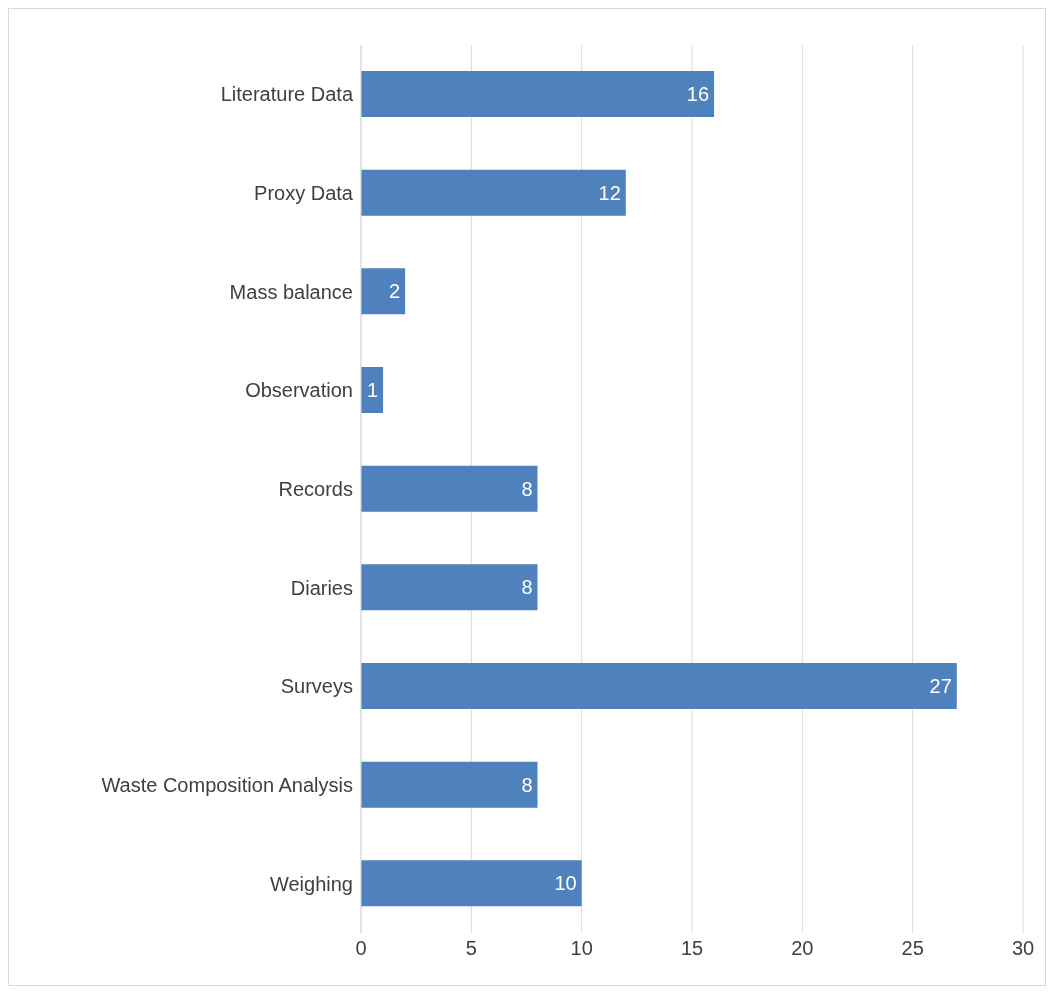  I want to click on y-tick-label: Waste Composition Analysis, so click(227, 785).